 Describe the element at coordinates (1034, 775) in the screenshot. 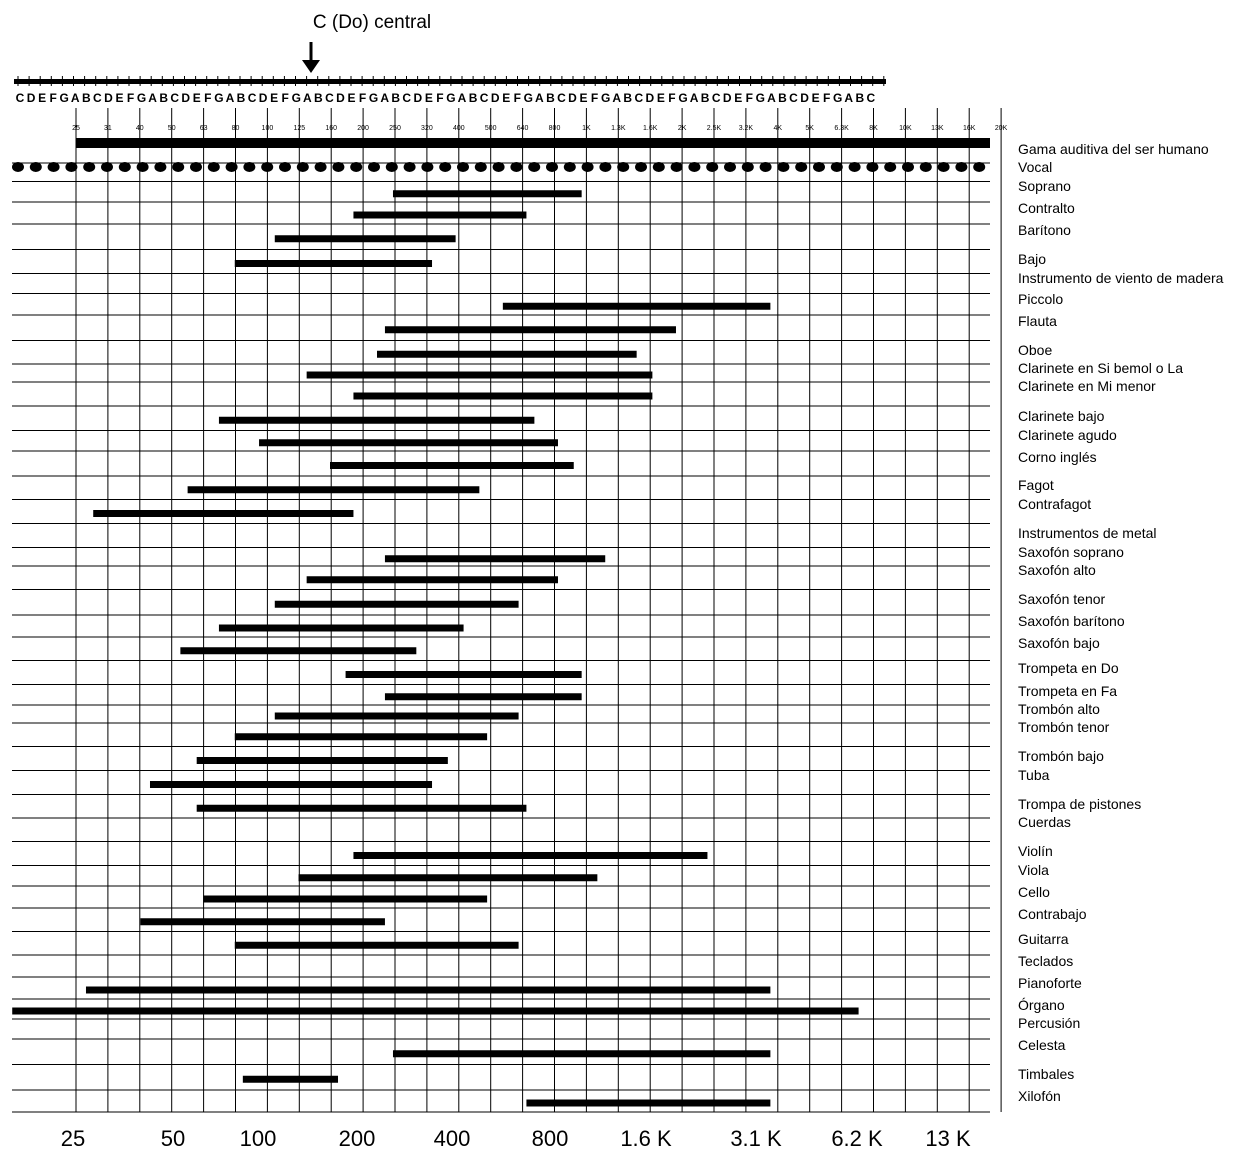

I see `row-label: Tuba` at that location.